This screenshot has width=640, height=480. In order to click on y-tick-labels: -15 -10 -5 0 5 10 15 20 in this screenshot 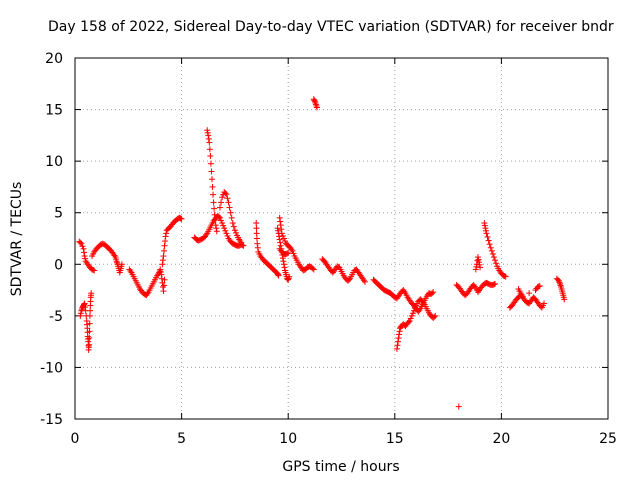, I will do `click(51, 239)`.